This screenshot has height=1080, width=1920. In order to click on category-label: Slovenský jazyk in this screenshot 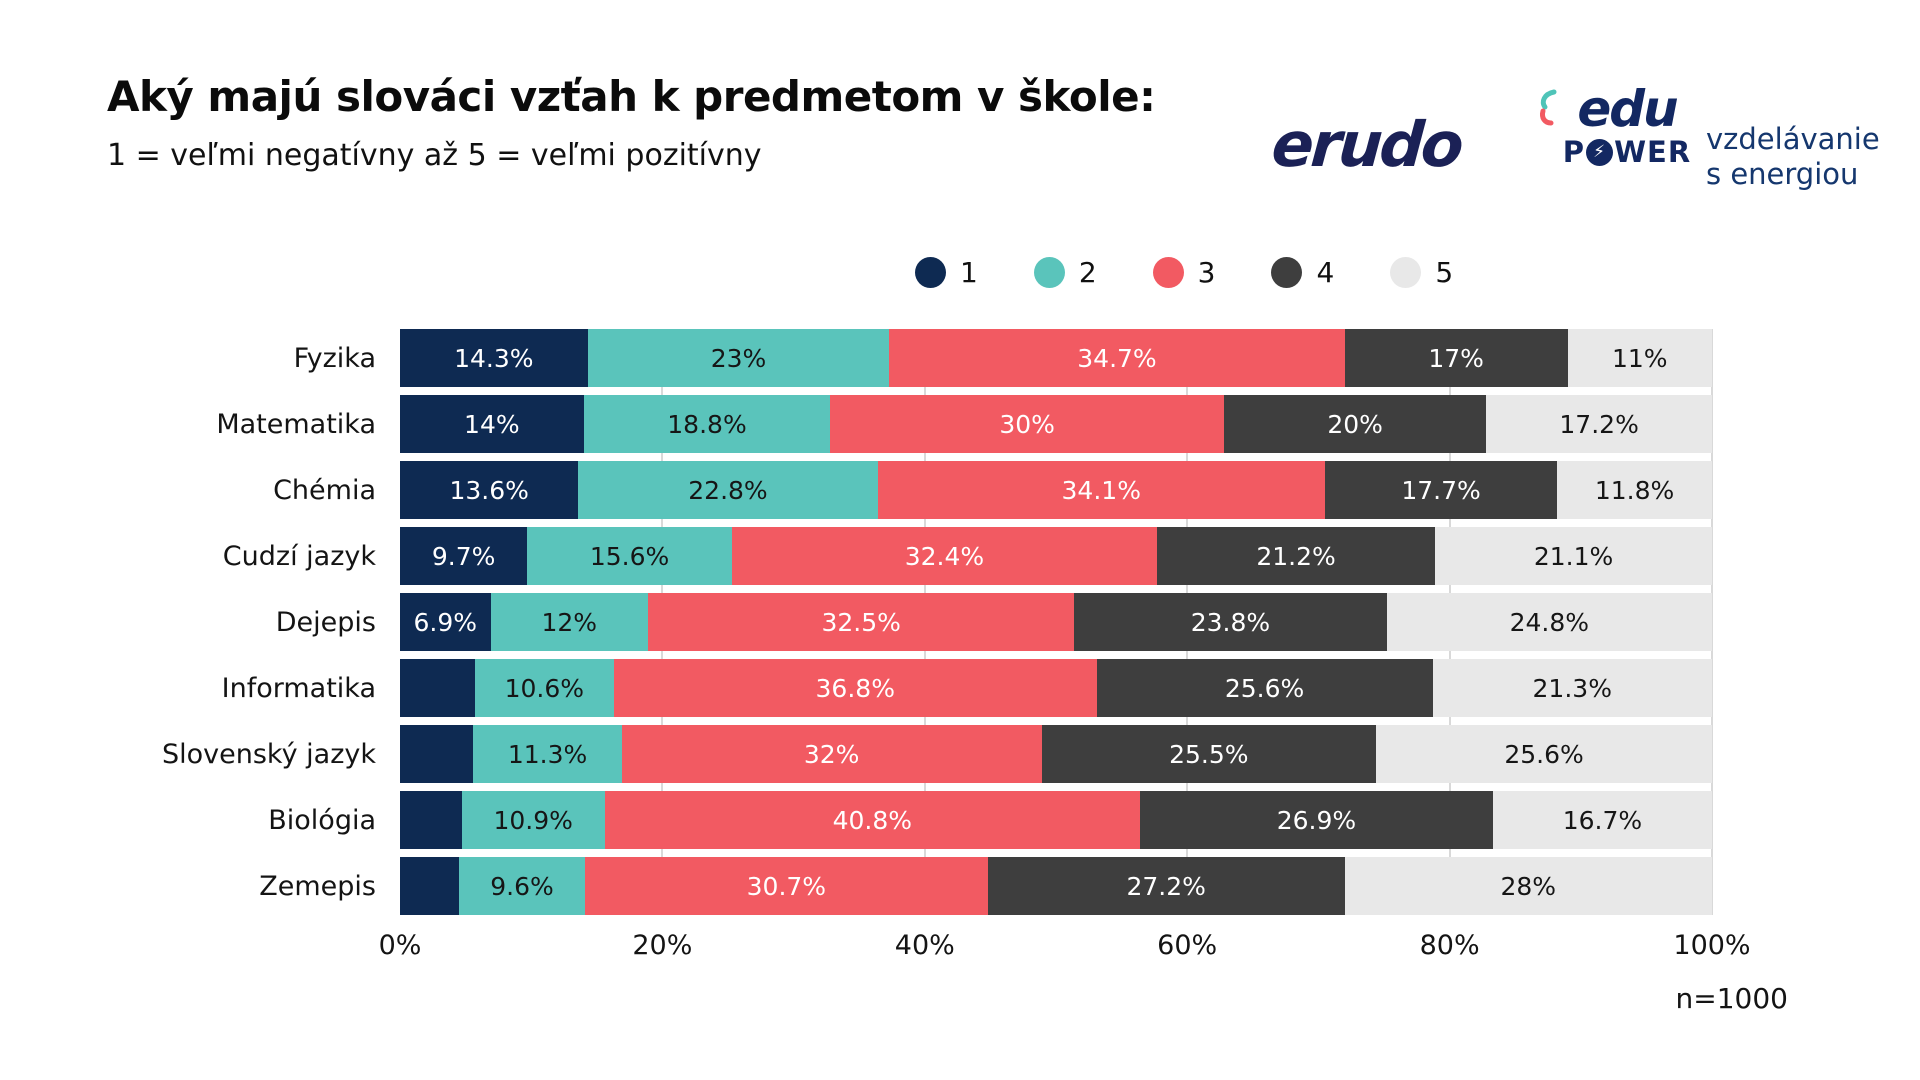, I will do `click(269, 754)`.